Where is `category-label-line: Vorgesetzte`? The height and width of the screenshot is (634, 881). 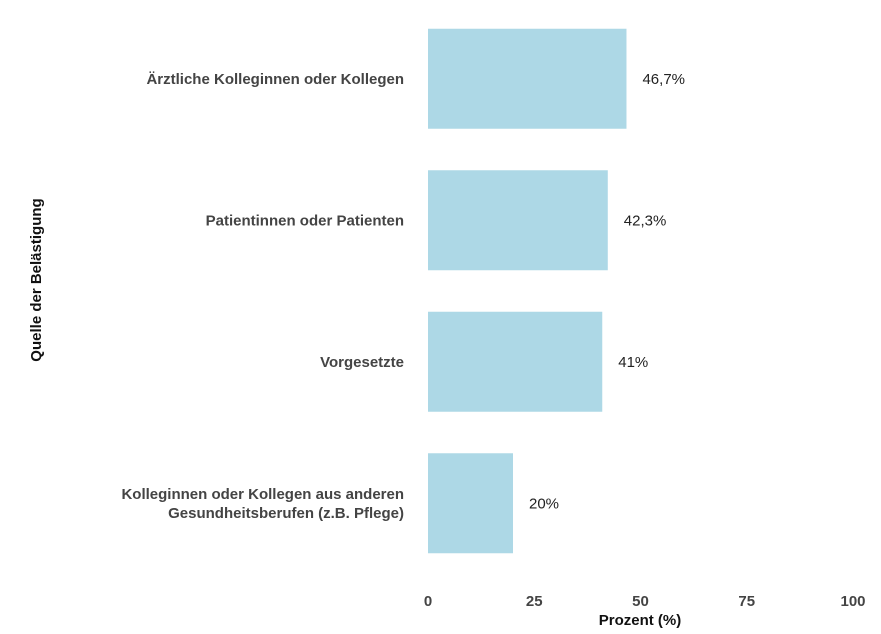
category-label-line: Vorgesetzte is located at coordinates (362, 362).